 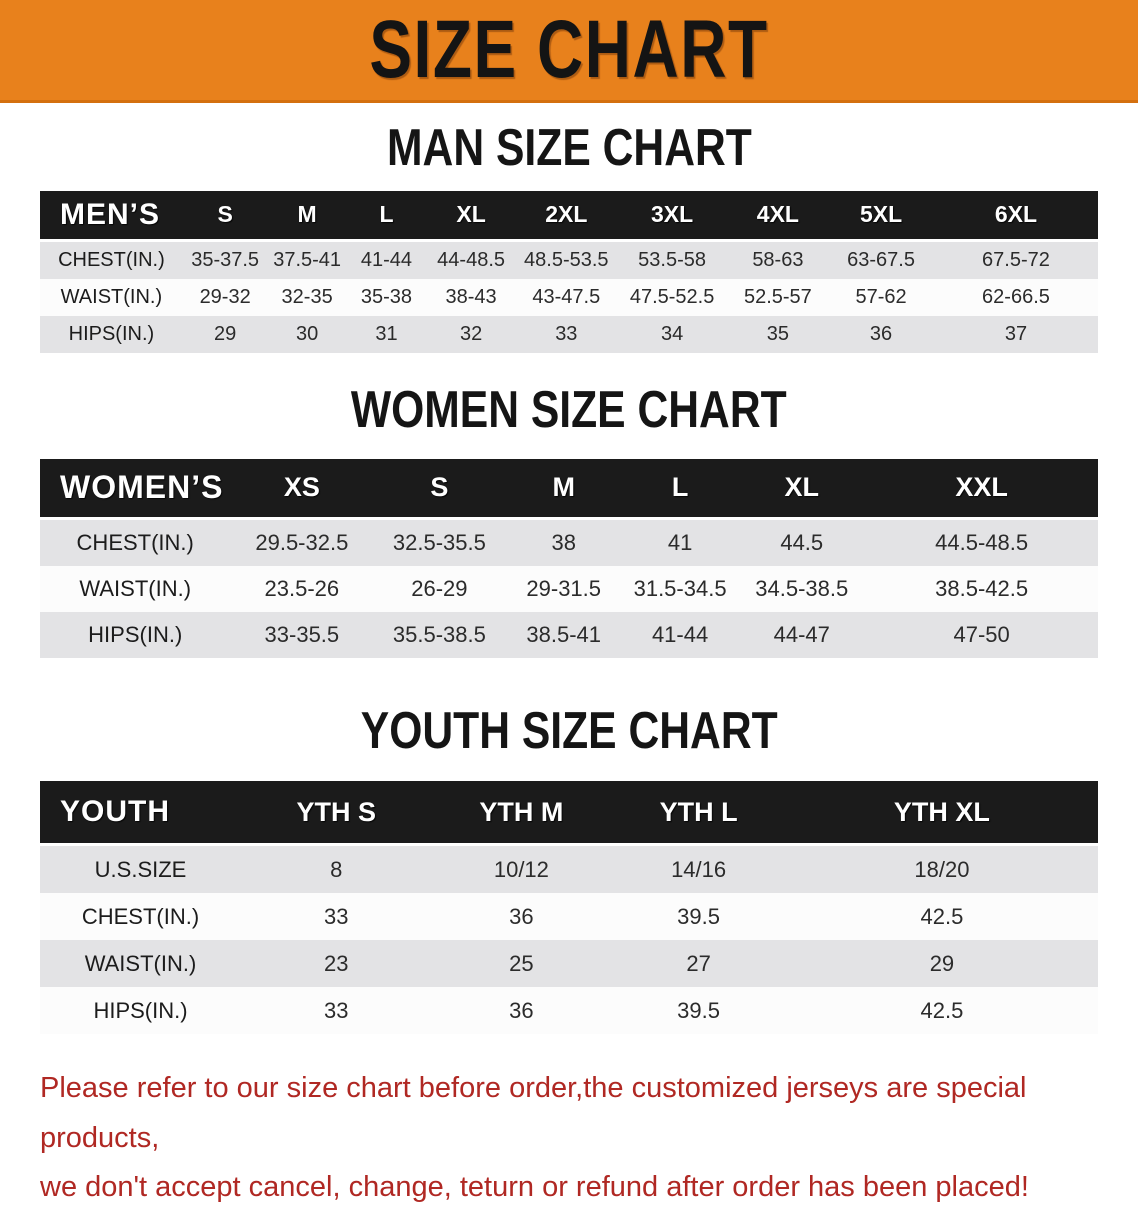 What do you see at coordinates (336, 814) in the screenshot?
I see `youth-size-column-header: YTH S` at bounding box center [336, 814].